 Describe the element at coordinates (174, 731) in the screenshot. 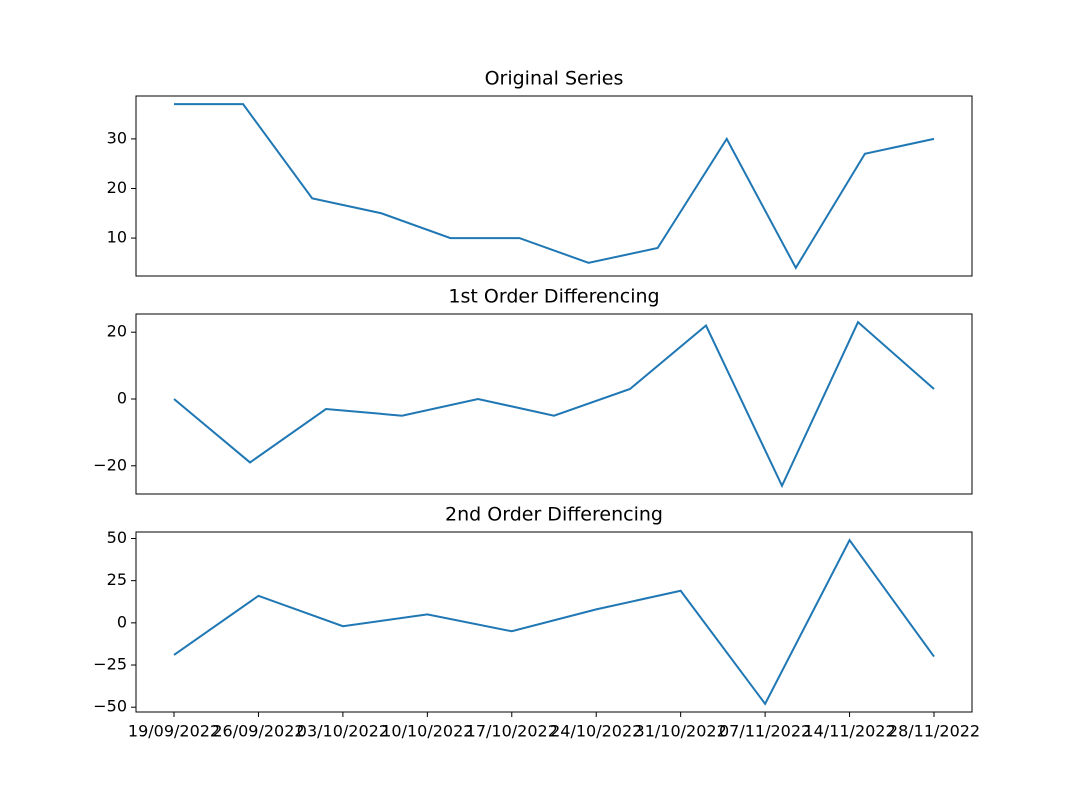

I see `x-tick-label: 19/09/2022` at that location.